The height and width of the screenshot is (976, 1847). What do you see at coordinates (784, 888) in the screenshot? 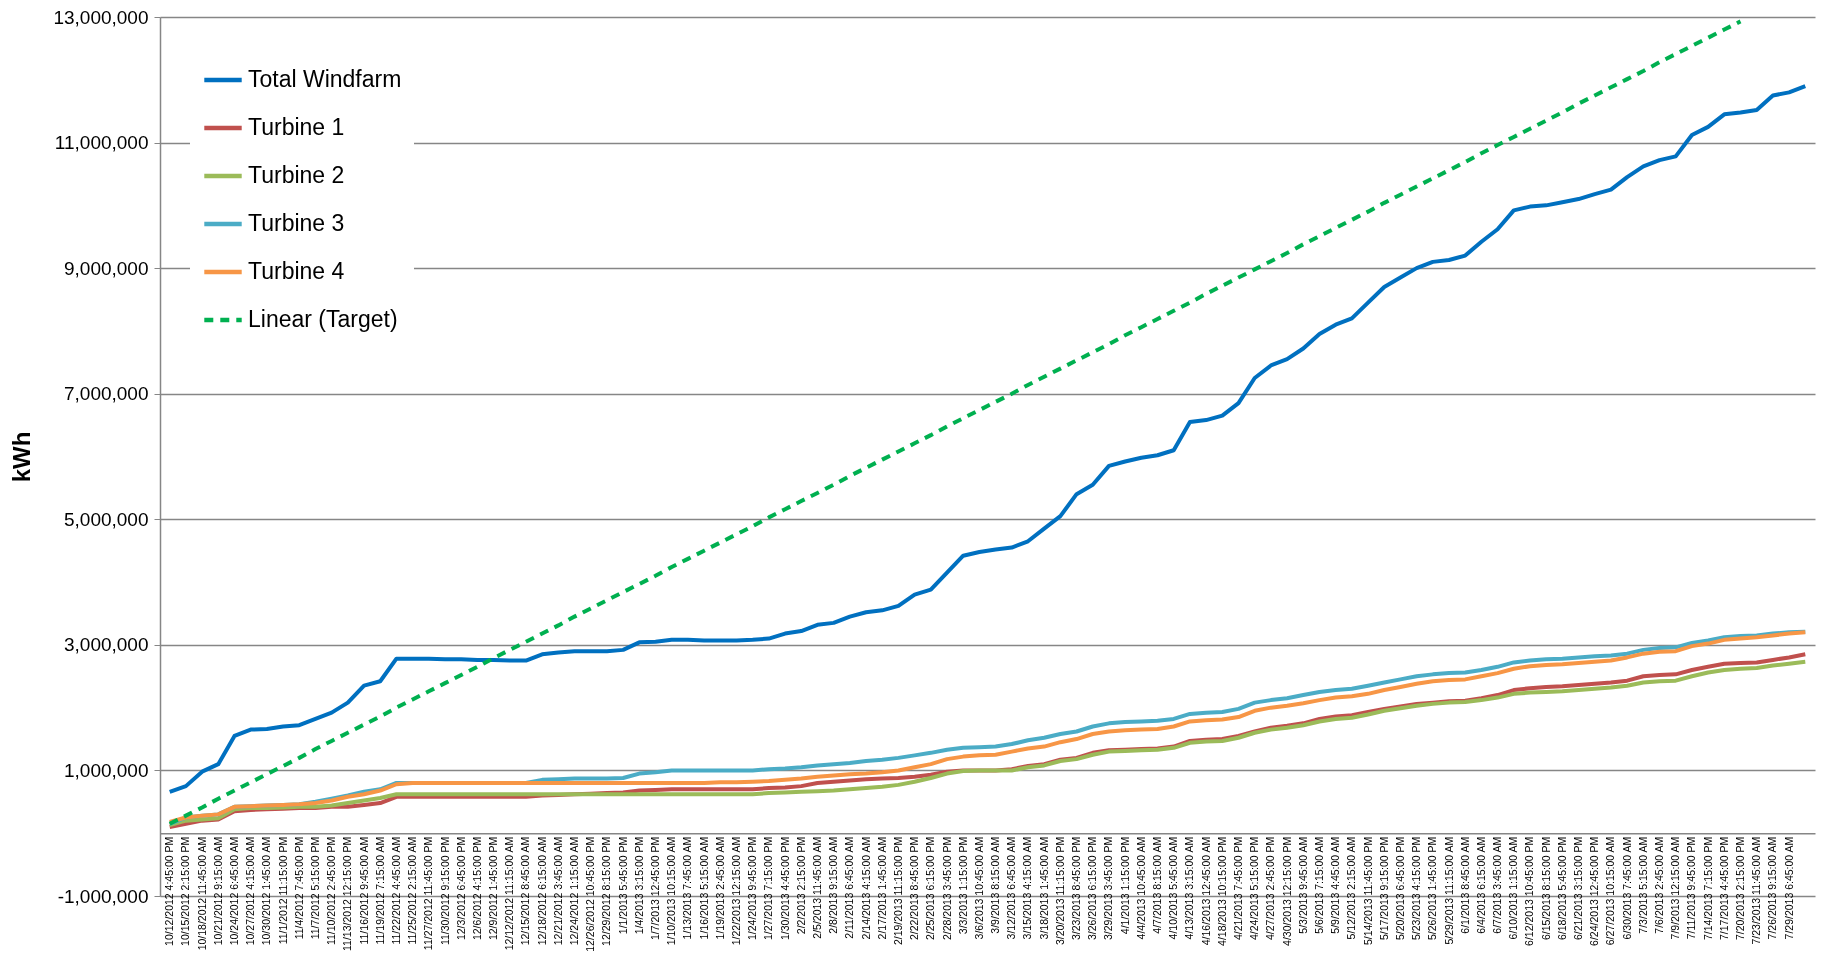
I see `x-tick-label: 1/30/2013 4:45:00 PM` at bounding box center [784, 888].